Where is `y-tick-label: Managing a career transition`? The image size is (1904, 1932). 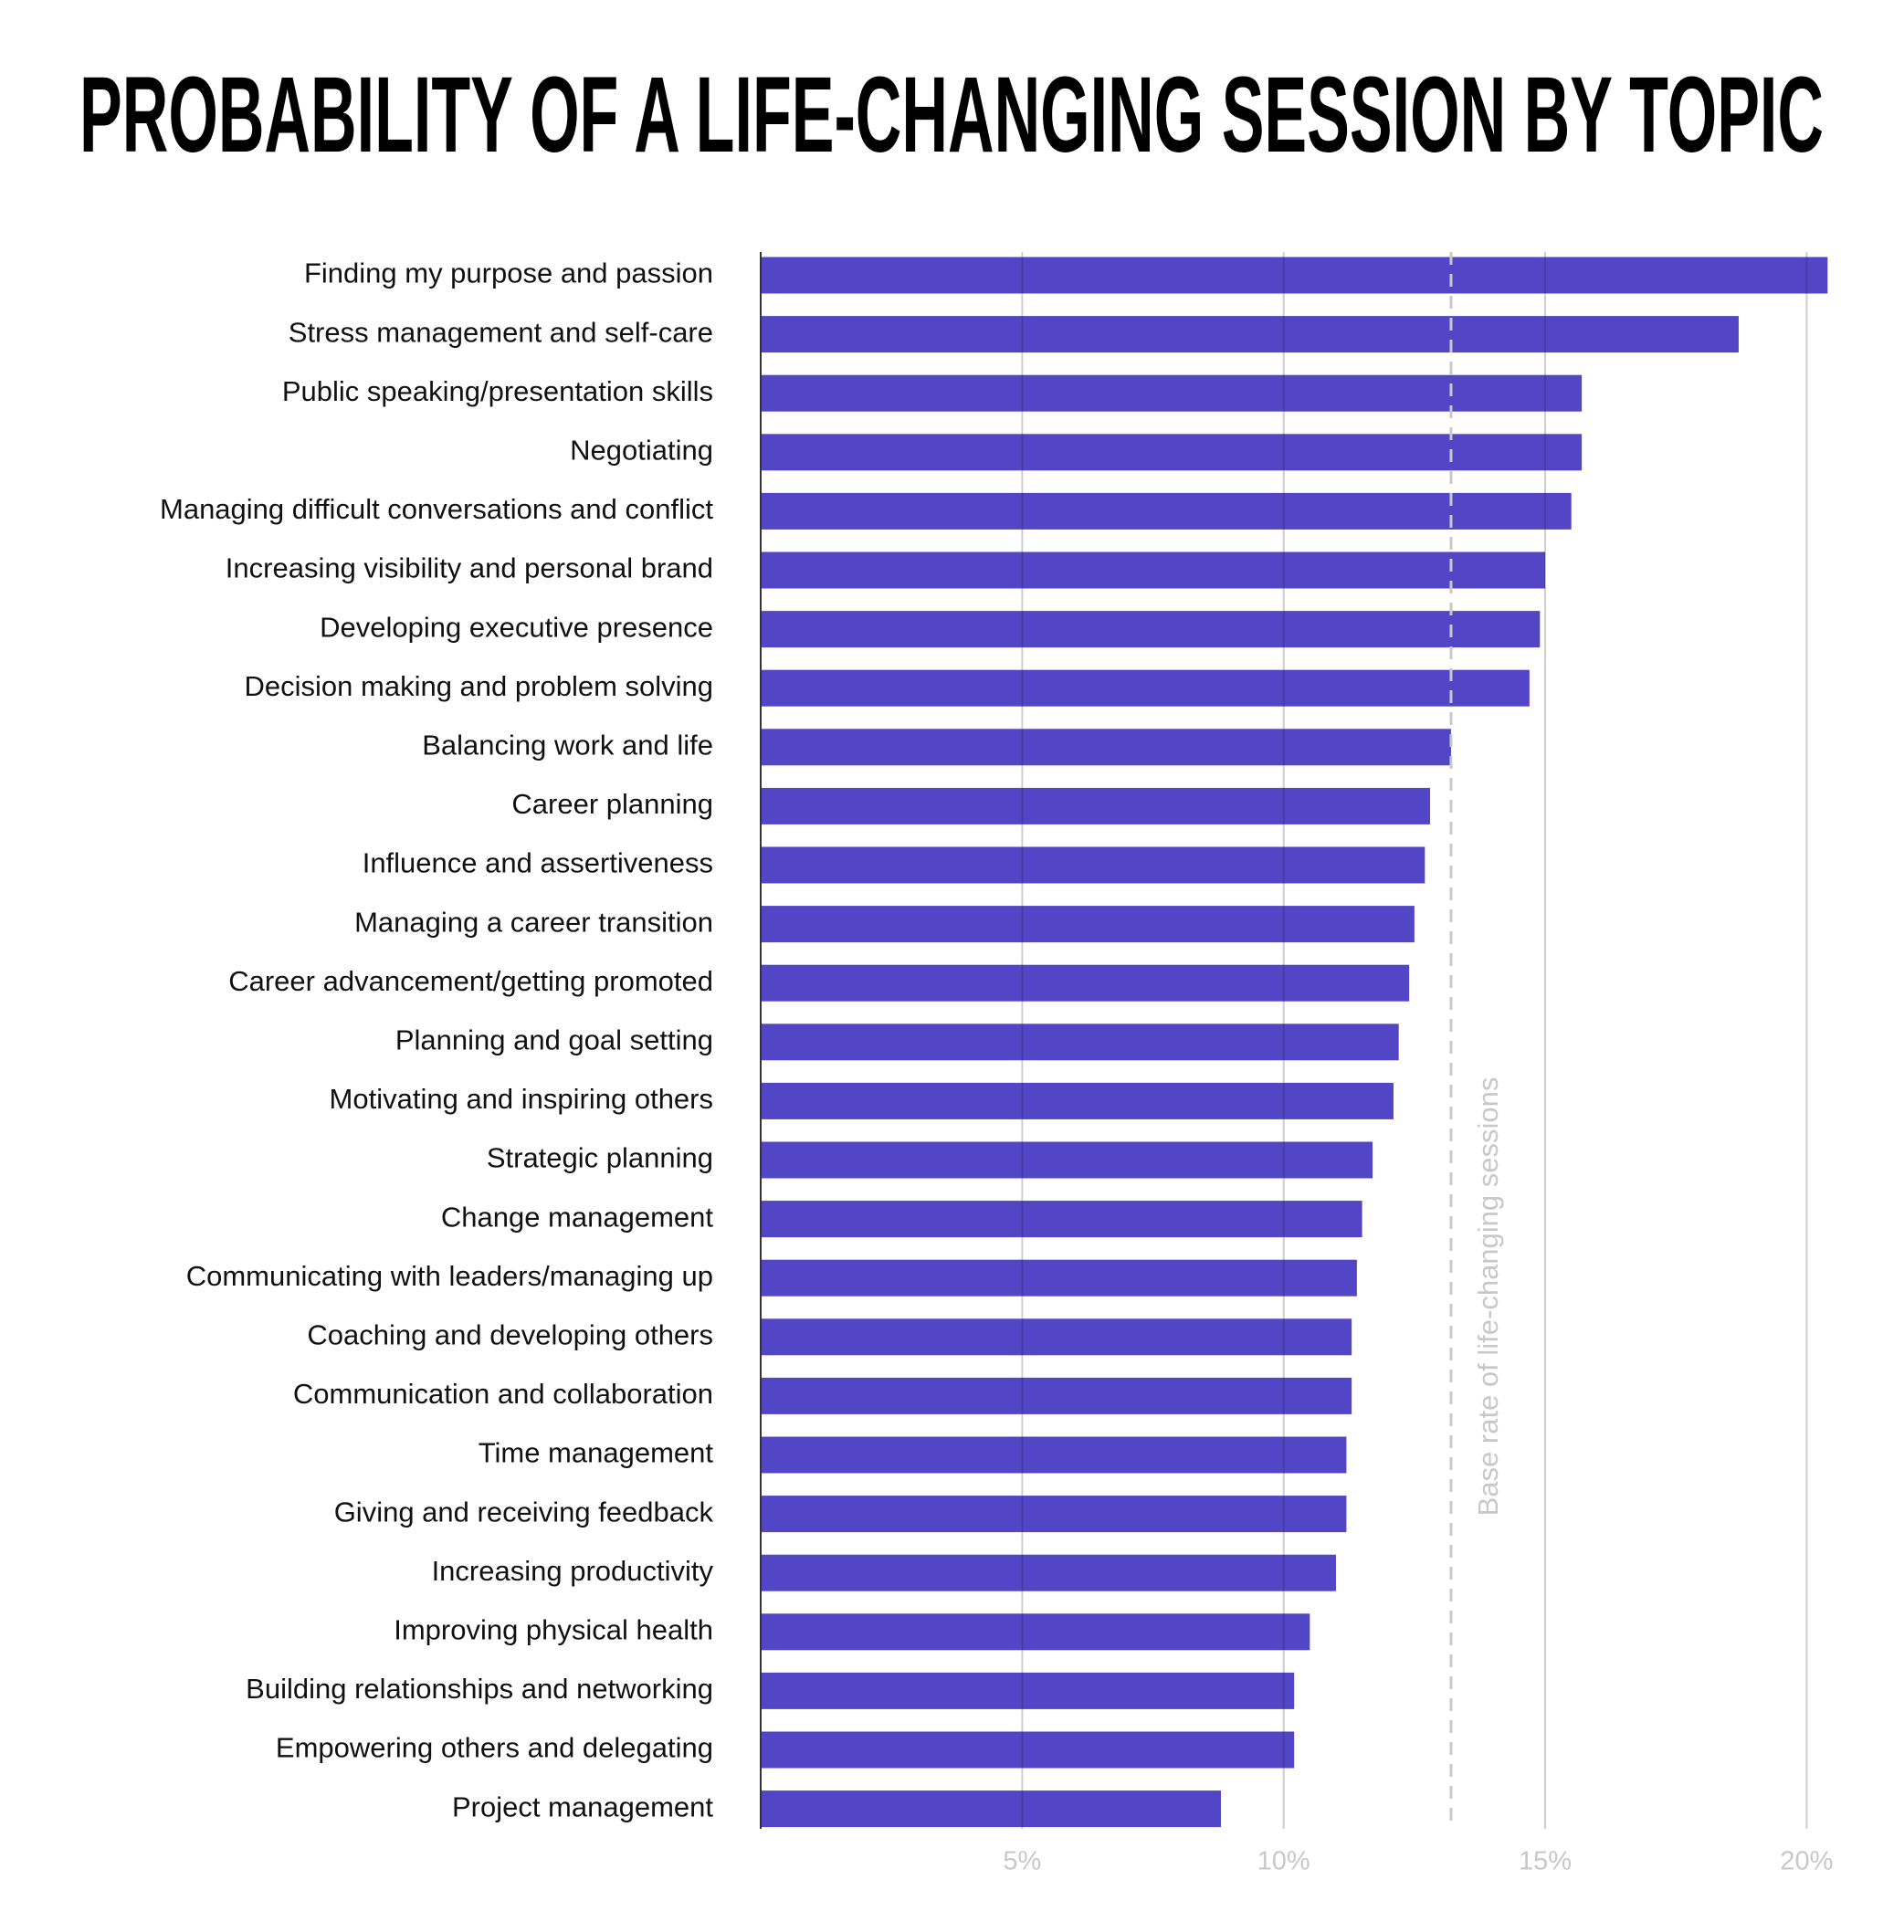
y-tick-label: Managing a career transition is located at coordinates (534, 922).